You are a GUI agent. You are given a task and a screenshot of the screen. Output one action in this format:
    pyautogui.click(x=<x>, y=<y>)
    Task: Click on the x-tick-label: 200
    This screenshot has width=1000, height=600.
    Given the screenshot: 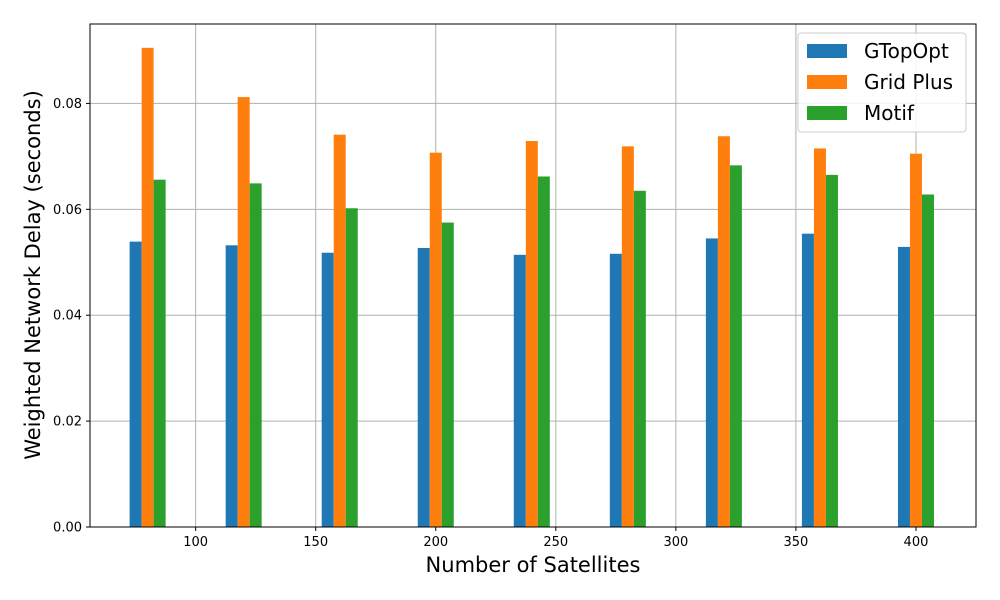 What is the action you would take?
    pyautogui.click(x=435, y=542)
    